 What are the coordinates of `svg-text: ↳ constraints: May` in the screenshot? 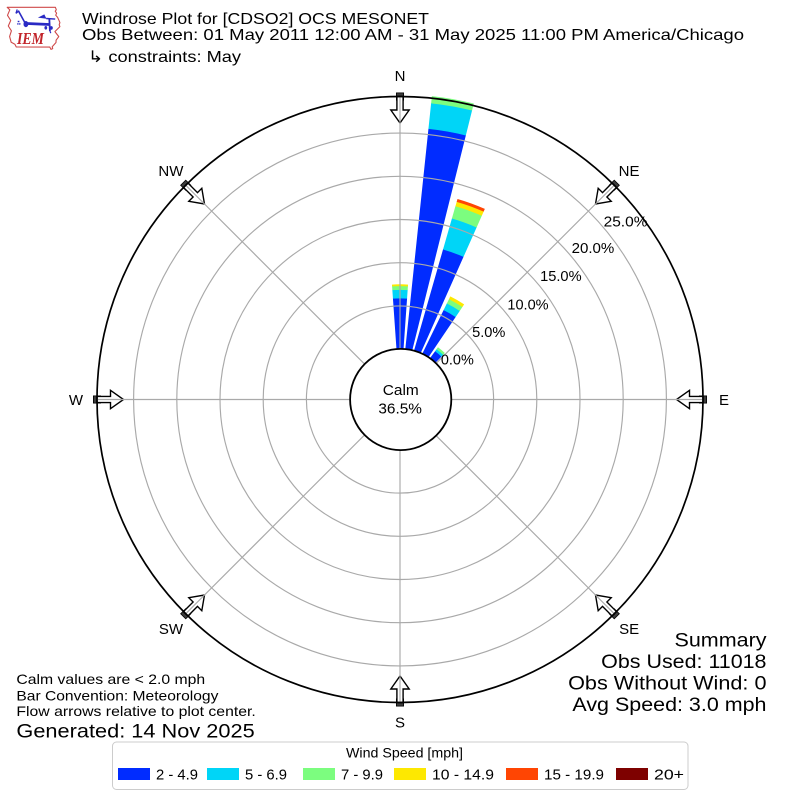 It's located at (164, 57).